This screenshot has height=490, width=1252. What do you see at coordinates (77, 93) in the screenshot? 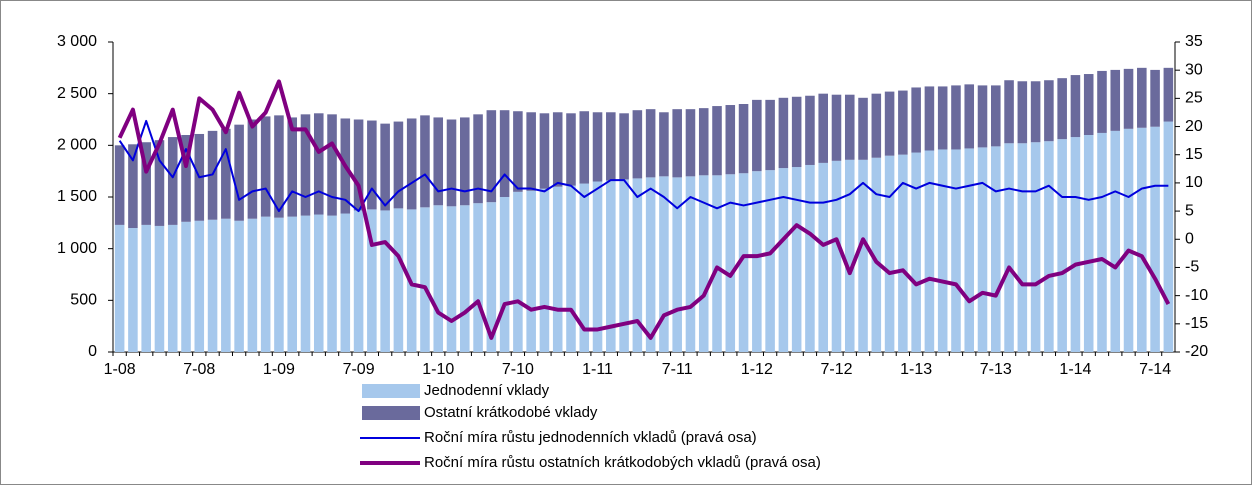
I see `y-tick-label: 2 500` at bounding box center [77, 93].